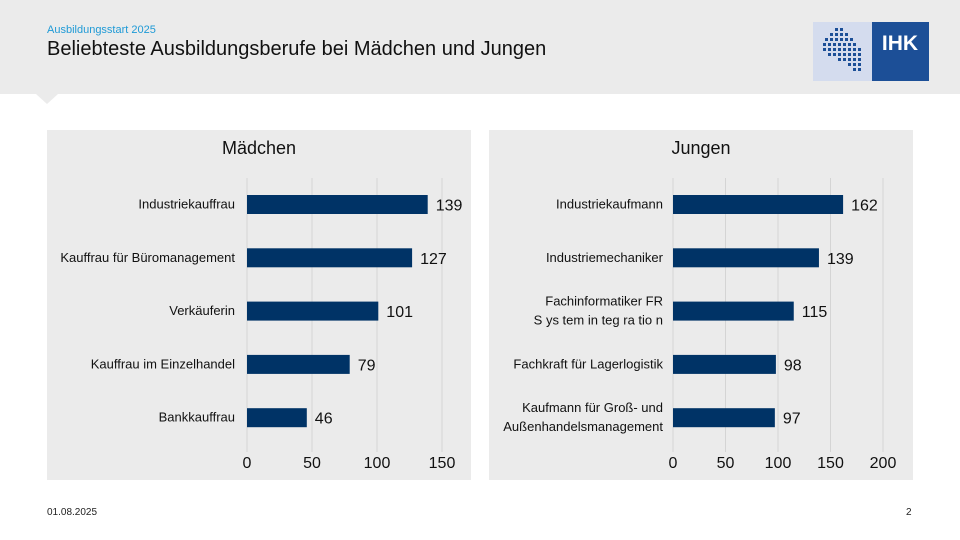 This screenshot has height=540, width=960. What do you see at coordinates (324, 419) in the screenshot?
I see `data-label: 46` at bounding box center [324, 419].